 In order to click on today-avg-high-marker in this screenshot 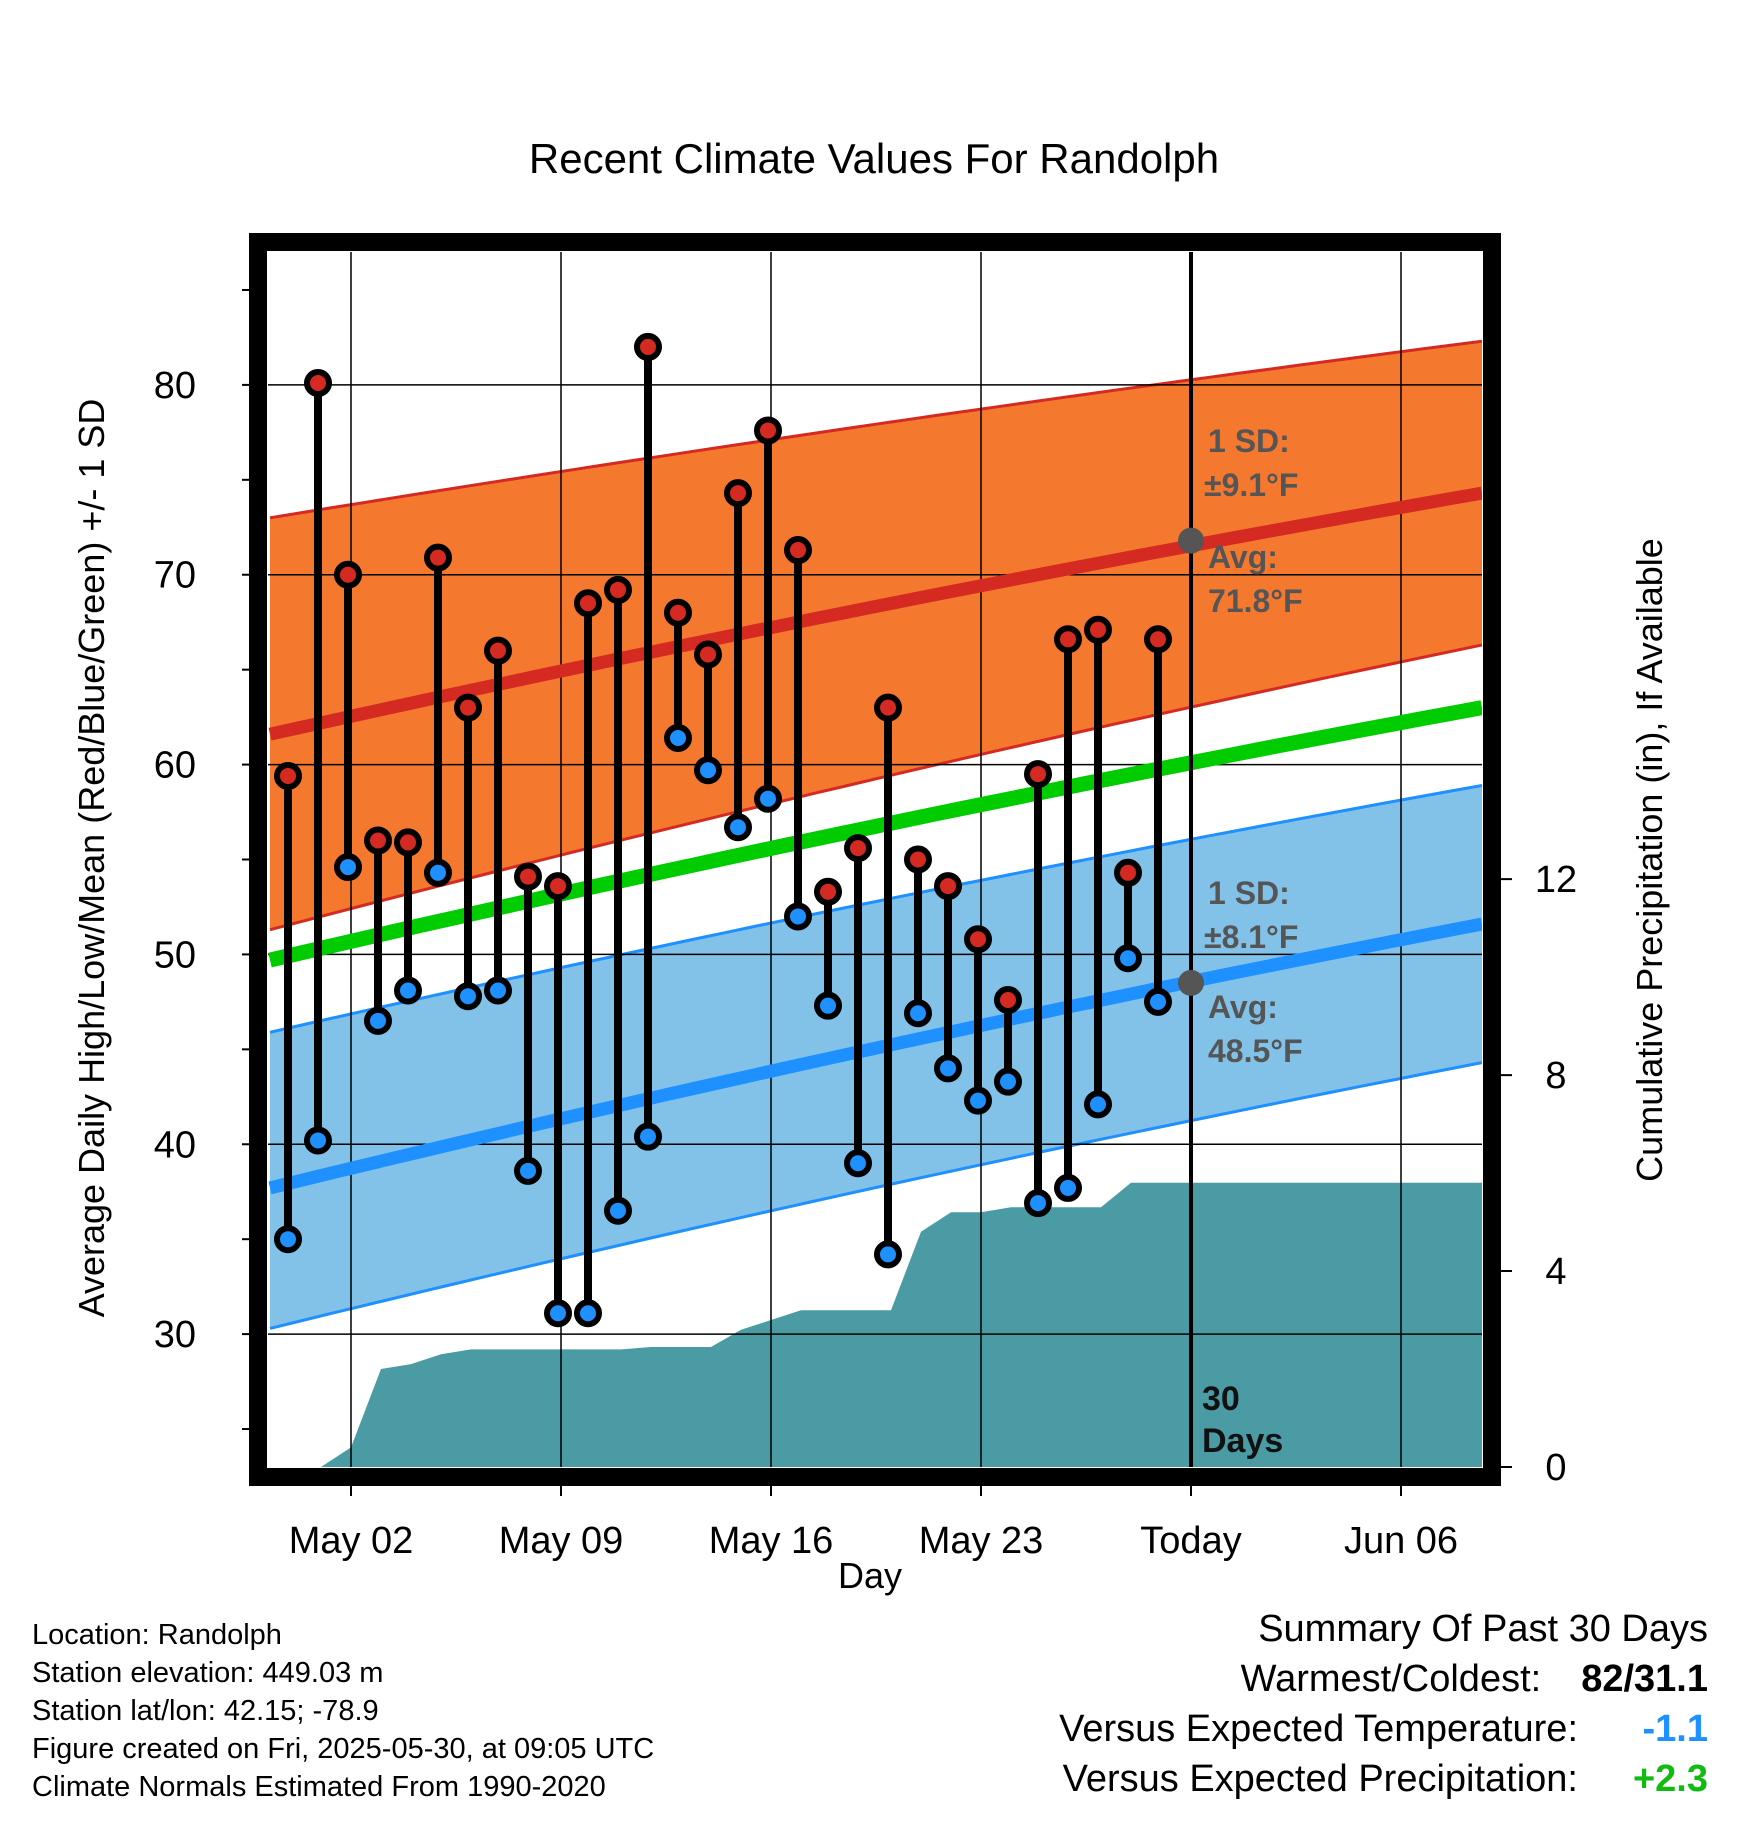, I will do `click(1191, 540)`.